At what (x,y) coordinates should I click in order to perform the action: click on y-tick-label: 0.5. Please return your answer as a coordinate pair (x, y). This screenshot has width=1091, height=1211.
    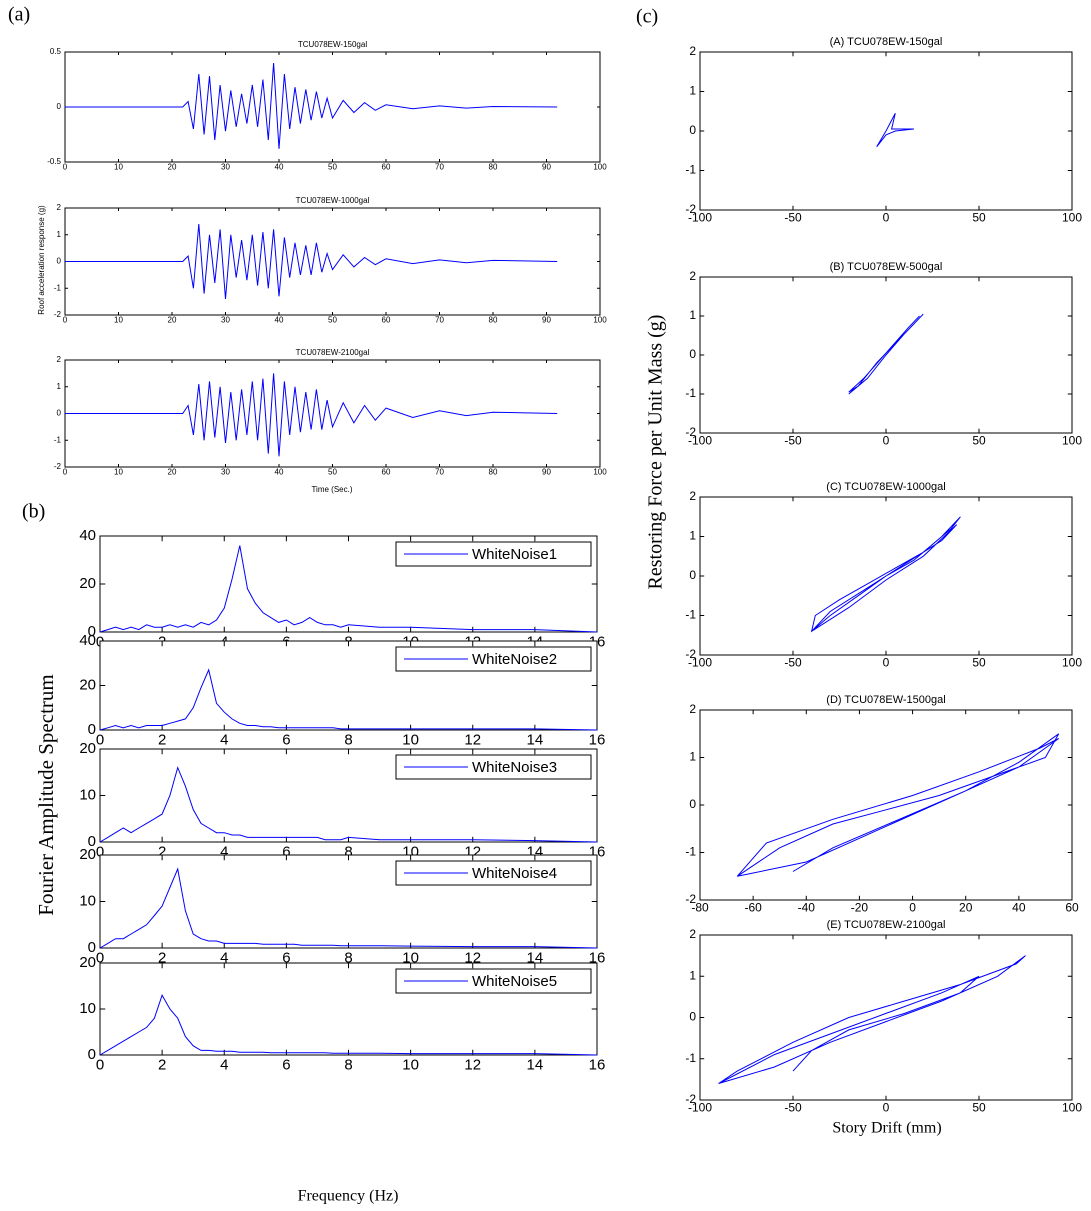
    Looking at the image, I should click on (56, 51).